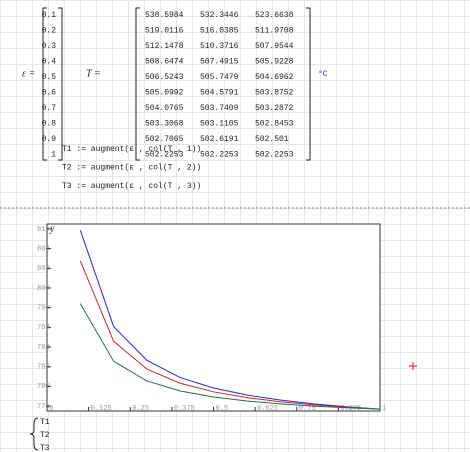 Image resolution: width=470 pixels, height=452 pixels. Describe the element at coordinates (219, 93) in the screenshot. I see `matrix-entry: 504.5791` at that location.